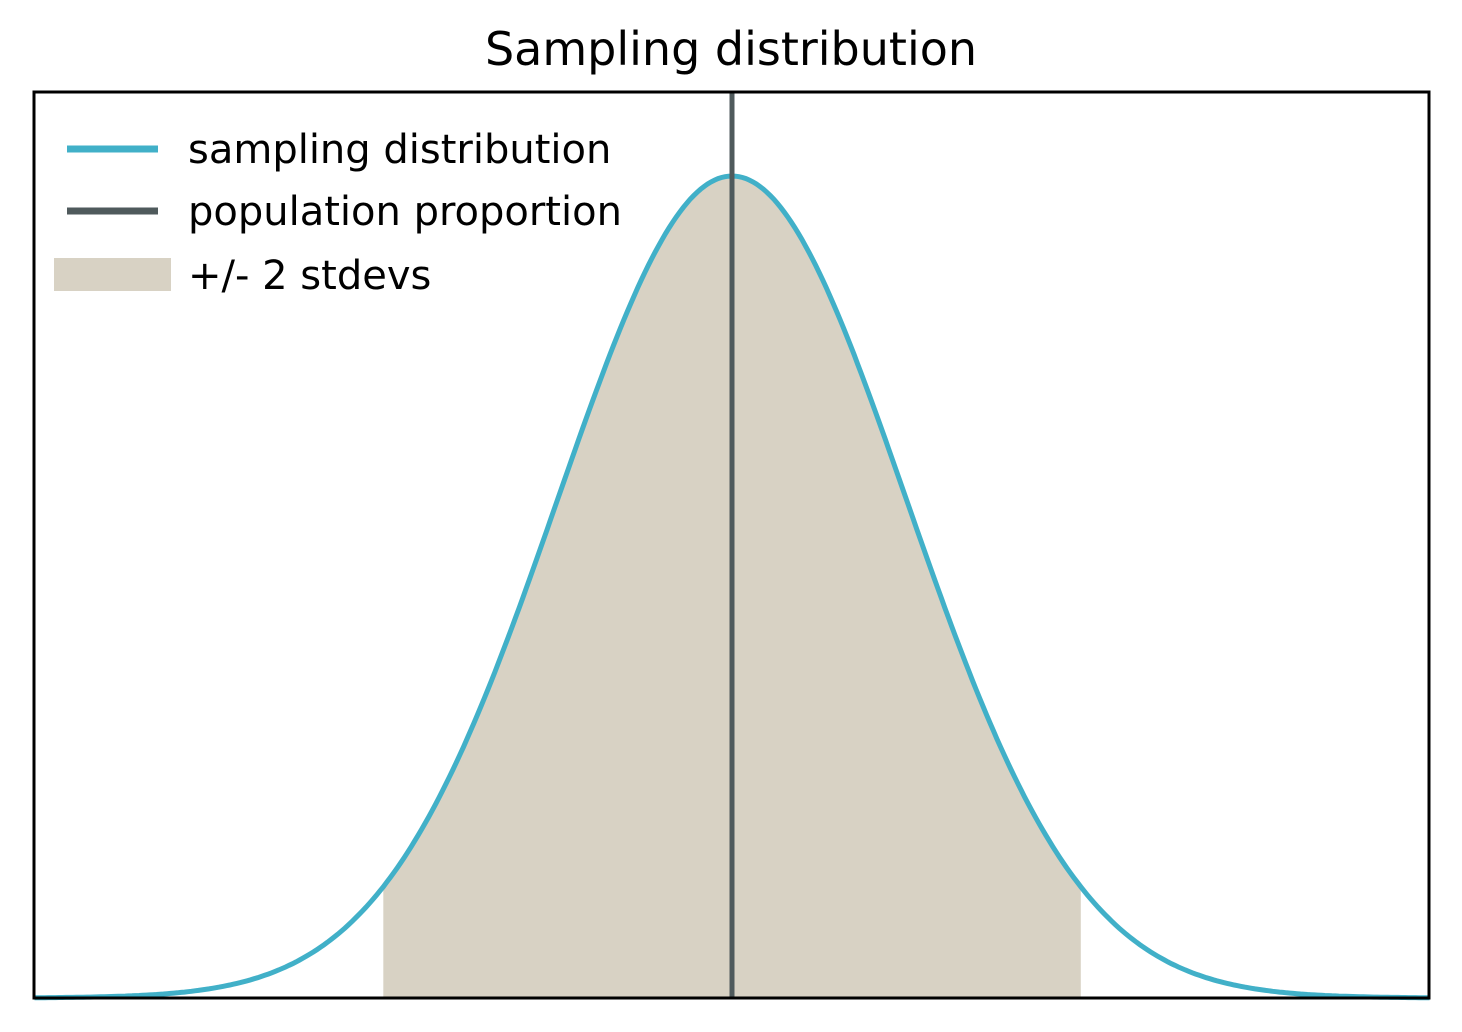 The width and height of the screenshot is (1462, 1032). I want to click on legend-label-sampling-distribution: sampling distribution, so click(400, 150).